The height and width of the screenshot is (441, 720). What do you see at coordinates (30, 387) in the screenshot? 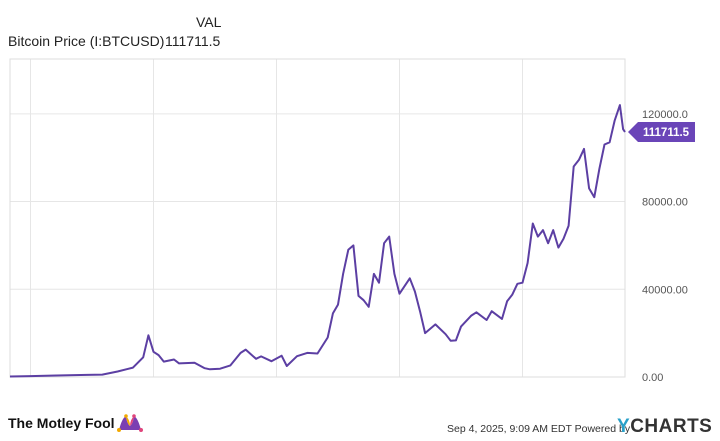
I see `x-tick-label: 2016` at bounding box center [30, 387].